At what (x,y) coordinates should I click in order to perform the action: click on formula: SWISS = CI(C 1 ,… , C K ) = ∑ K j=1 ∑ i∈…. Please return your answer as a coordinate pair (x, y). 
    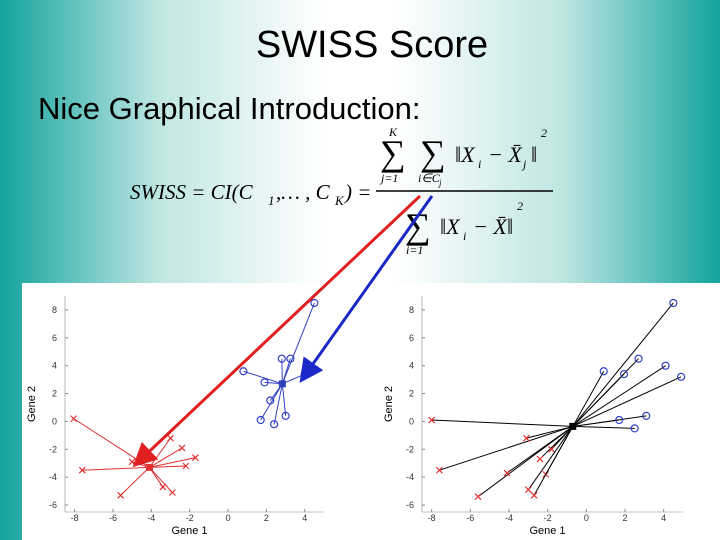
    Looking at the image, I should click on (341, 191).